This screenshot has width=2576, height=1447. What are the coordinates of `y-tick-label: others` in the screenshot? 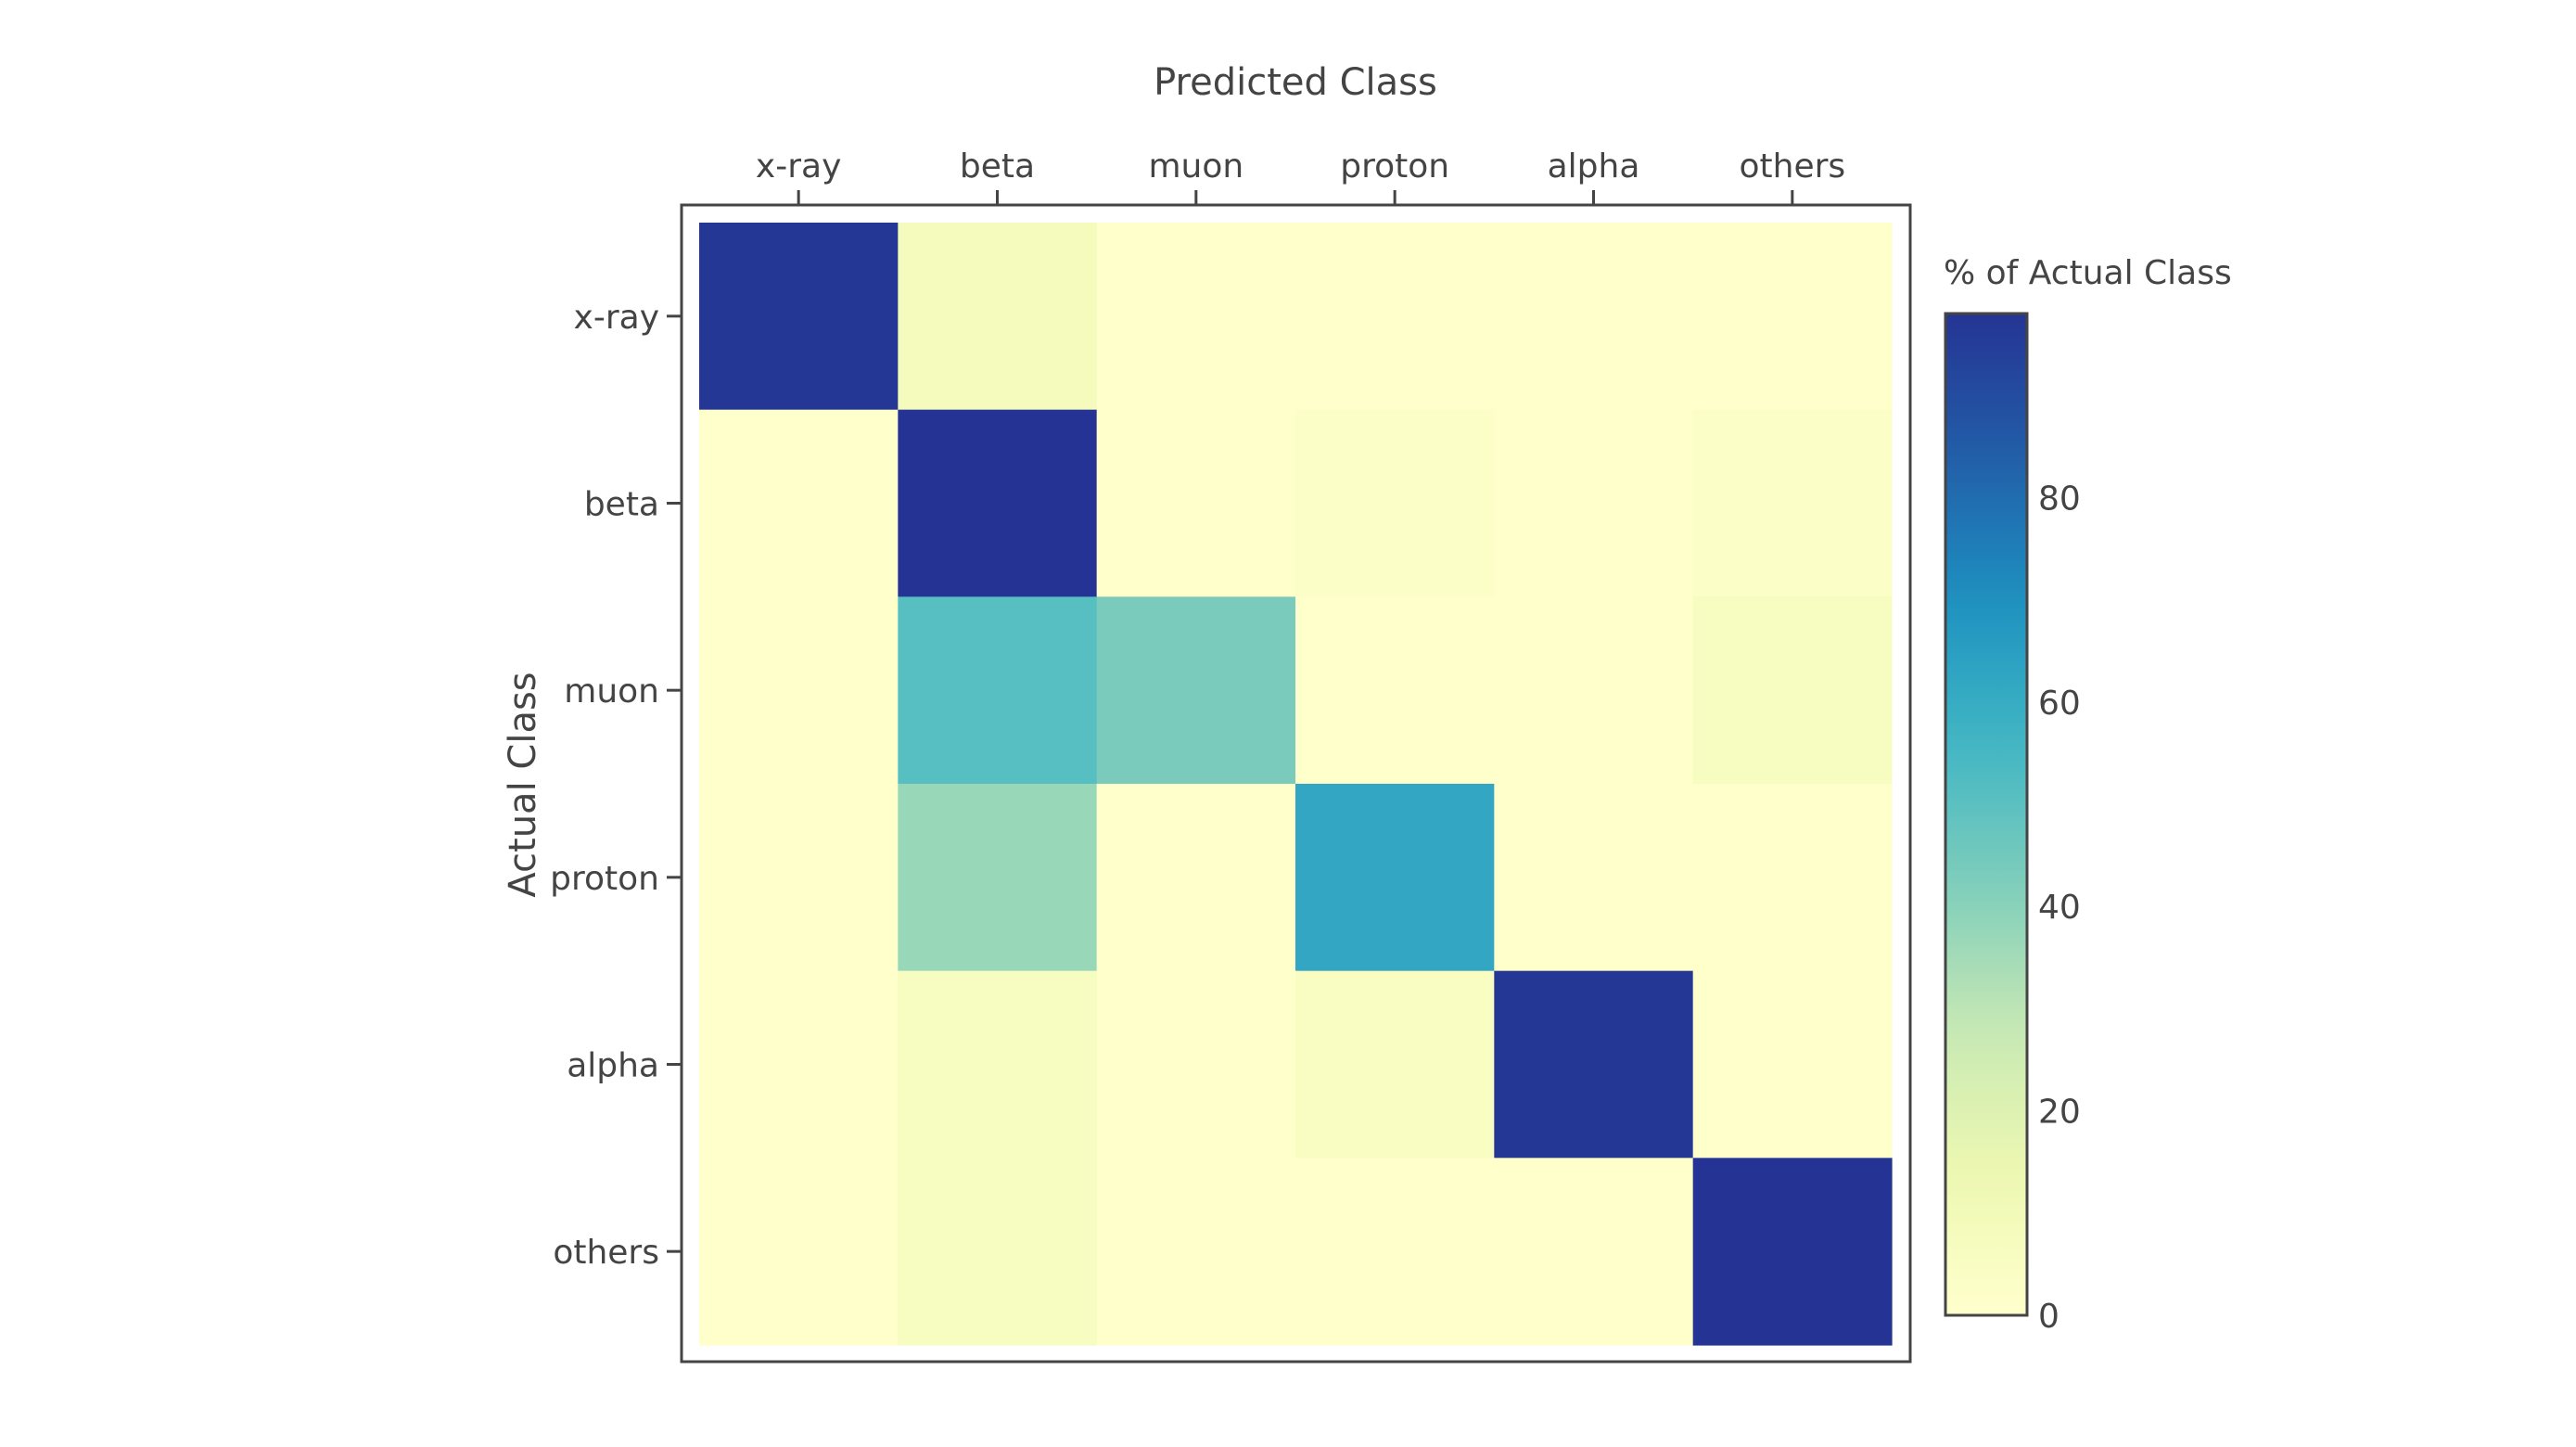 It's located at (606, 1253).